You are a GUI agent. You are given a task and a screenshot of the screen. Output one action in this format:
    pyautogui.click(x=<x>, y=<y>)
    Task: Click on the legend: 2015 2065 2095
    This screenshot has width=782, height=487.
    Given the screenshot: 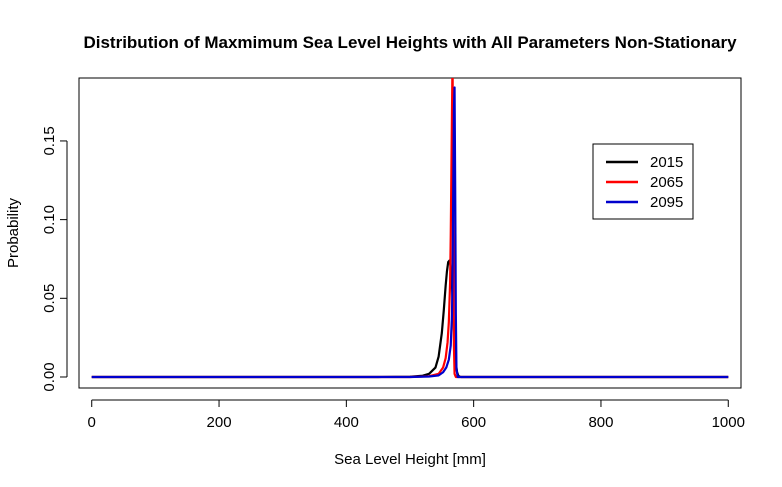 What is the action you would take?
    pyautogui.click(x=643, y=181)
    